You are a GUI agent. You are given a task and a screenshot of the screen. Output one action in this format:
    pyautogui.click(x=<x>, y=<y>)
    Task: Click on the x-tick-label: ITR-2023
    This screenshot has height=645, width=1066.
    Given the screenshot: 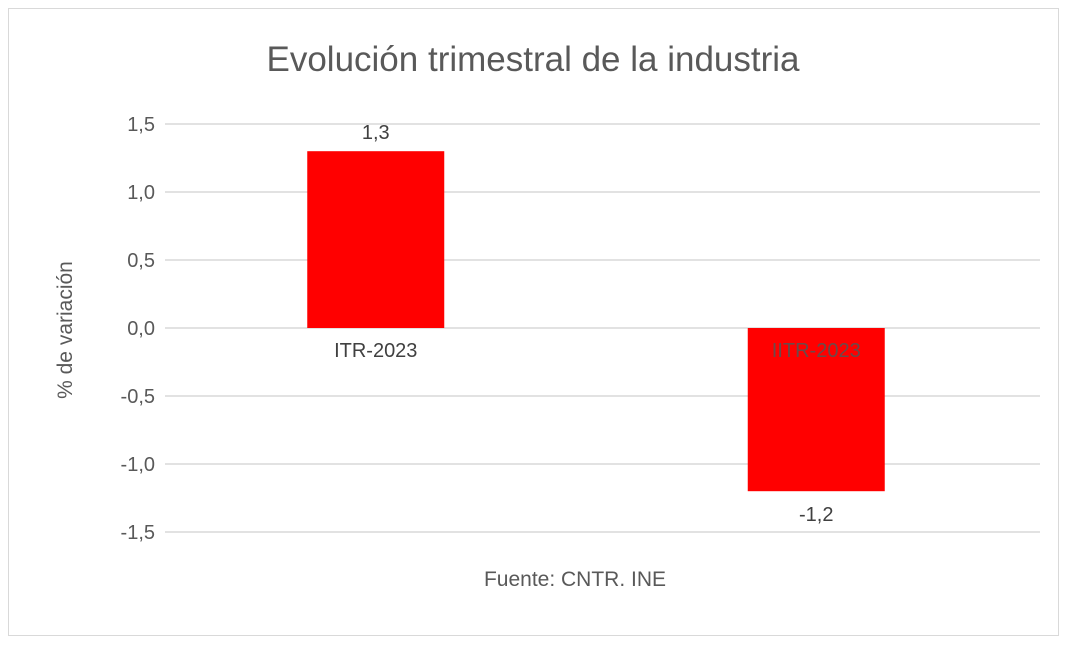 What is the action you would take?
    pyautogui.click(x=375, y=351)
    